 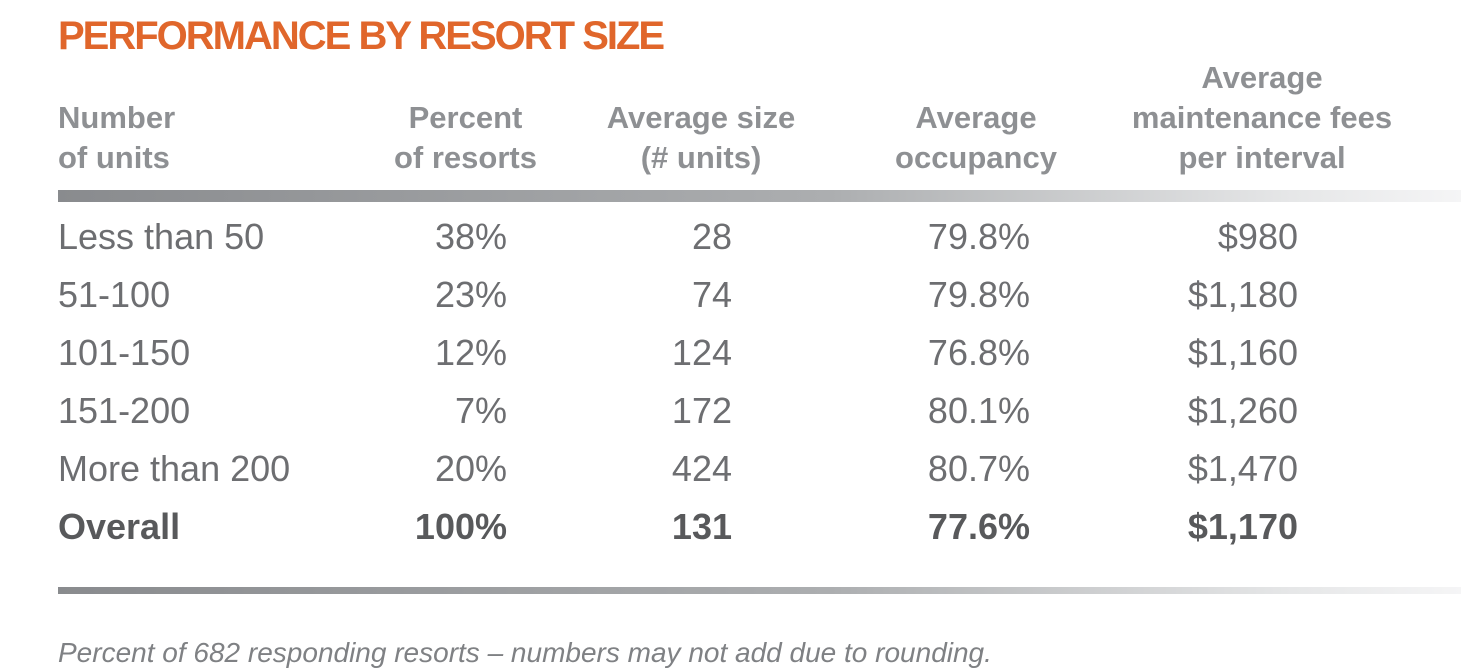 I want to click on table-row: 101-150 12% 124 76.8% $1,160, so click(x=759, y=353).